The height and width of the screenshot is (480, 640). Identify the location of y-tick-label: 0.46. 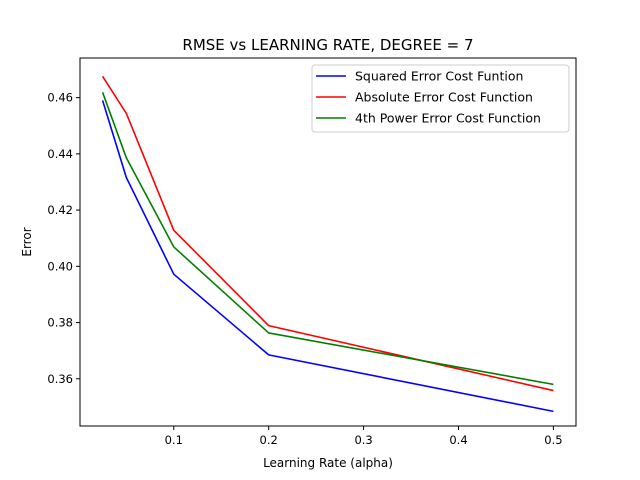
(60, 98).